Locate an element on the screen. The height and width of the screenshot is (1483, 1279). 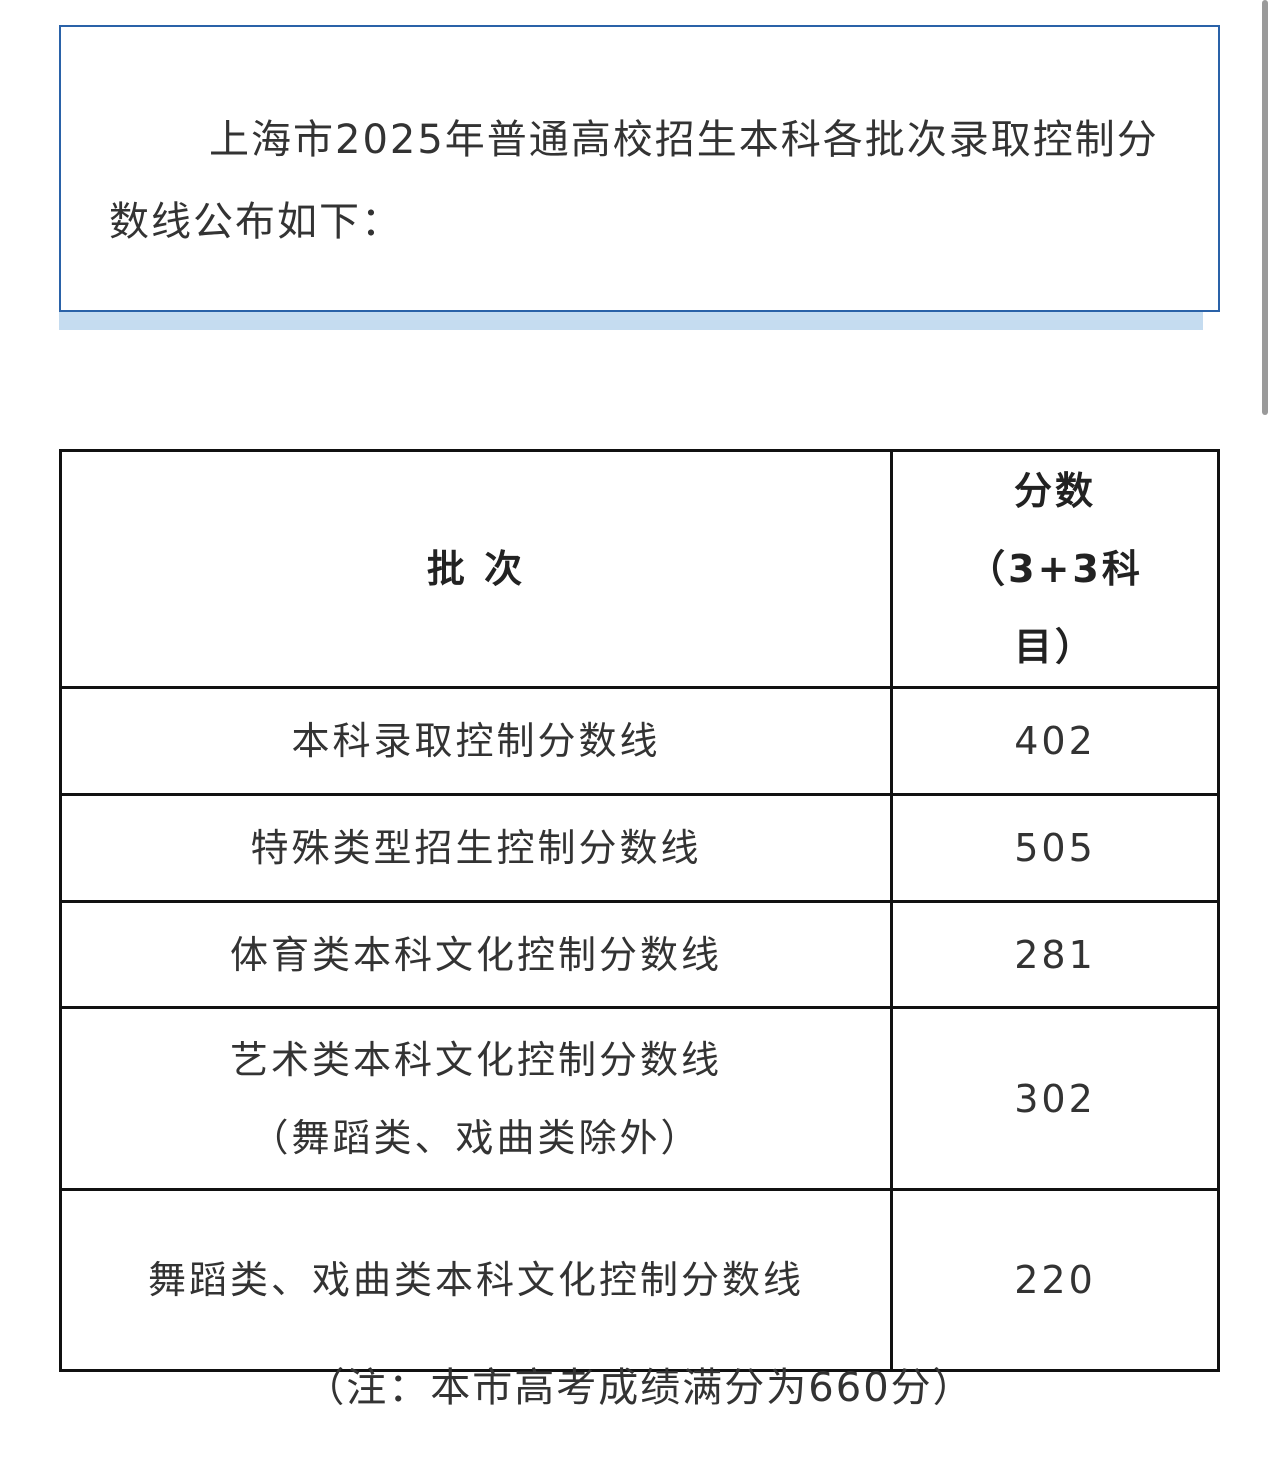
table-row: 艺术类本科文化控制分数线 （舞蹈类、戏曲类除外） 302 is located at coordinates (639, 1098).